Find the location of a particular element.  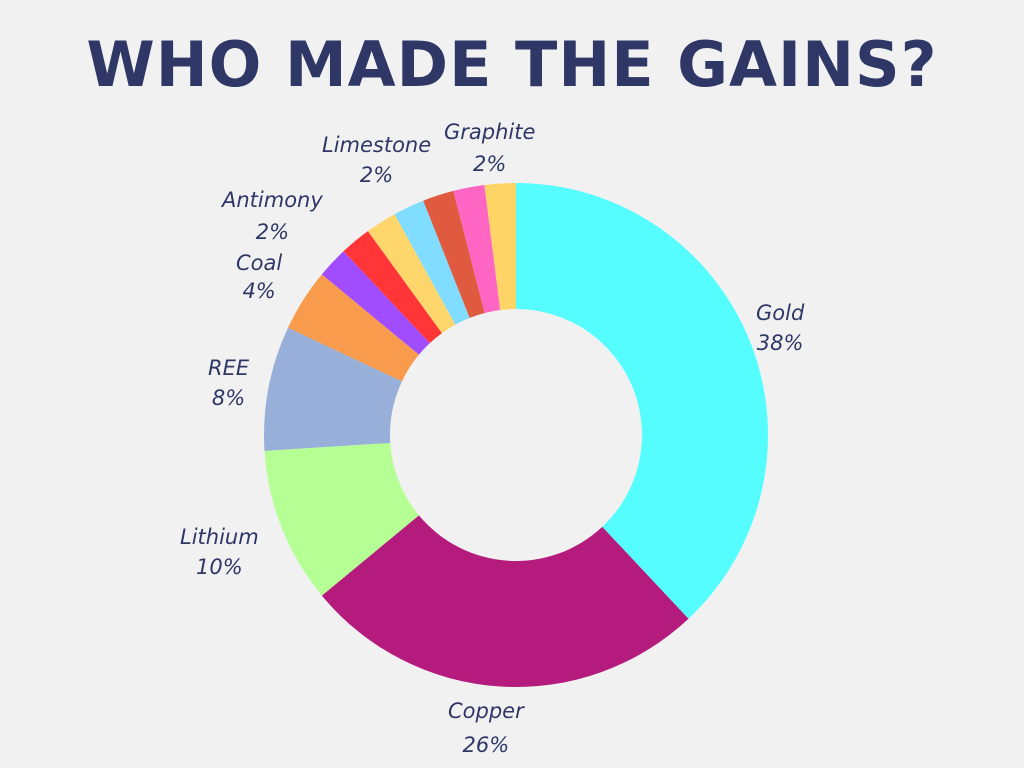

label-coal: Coal 4% is located at coordinates (259, 277).